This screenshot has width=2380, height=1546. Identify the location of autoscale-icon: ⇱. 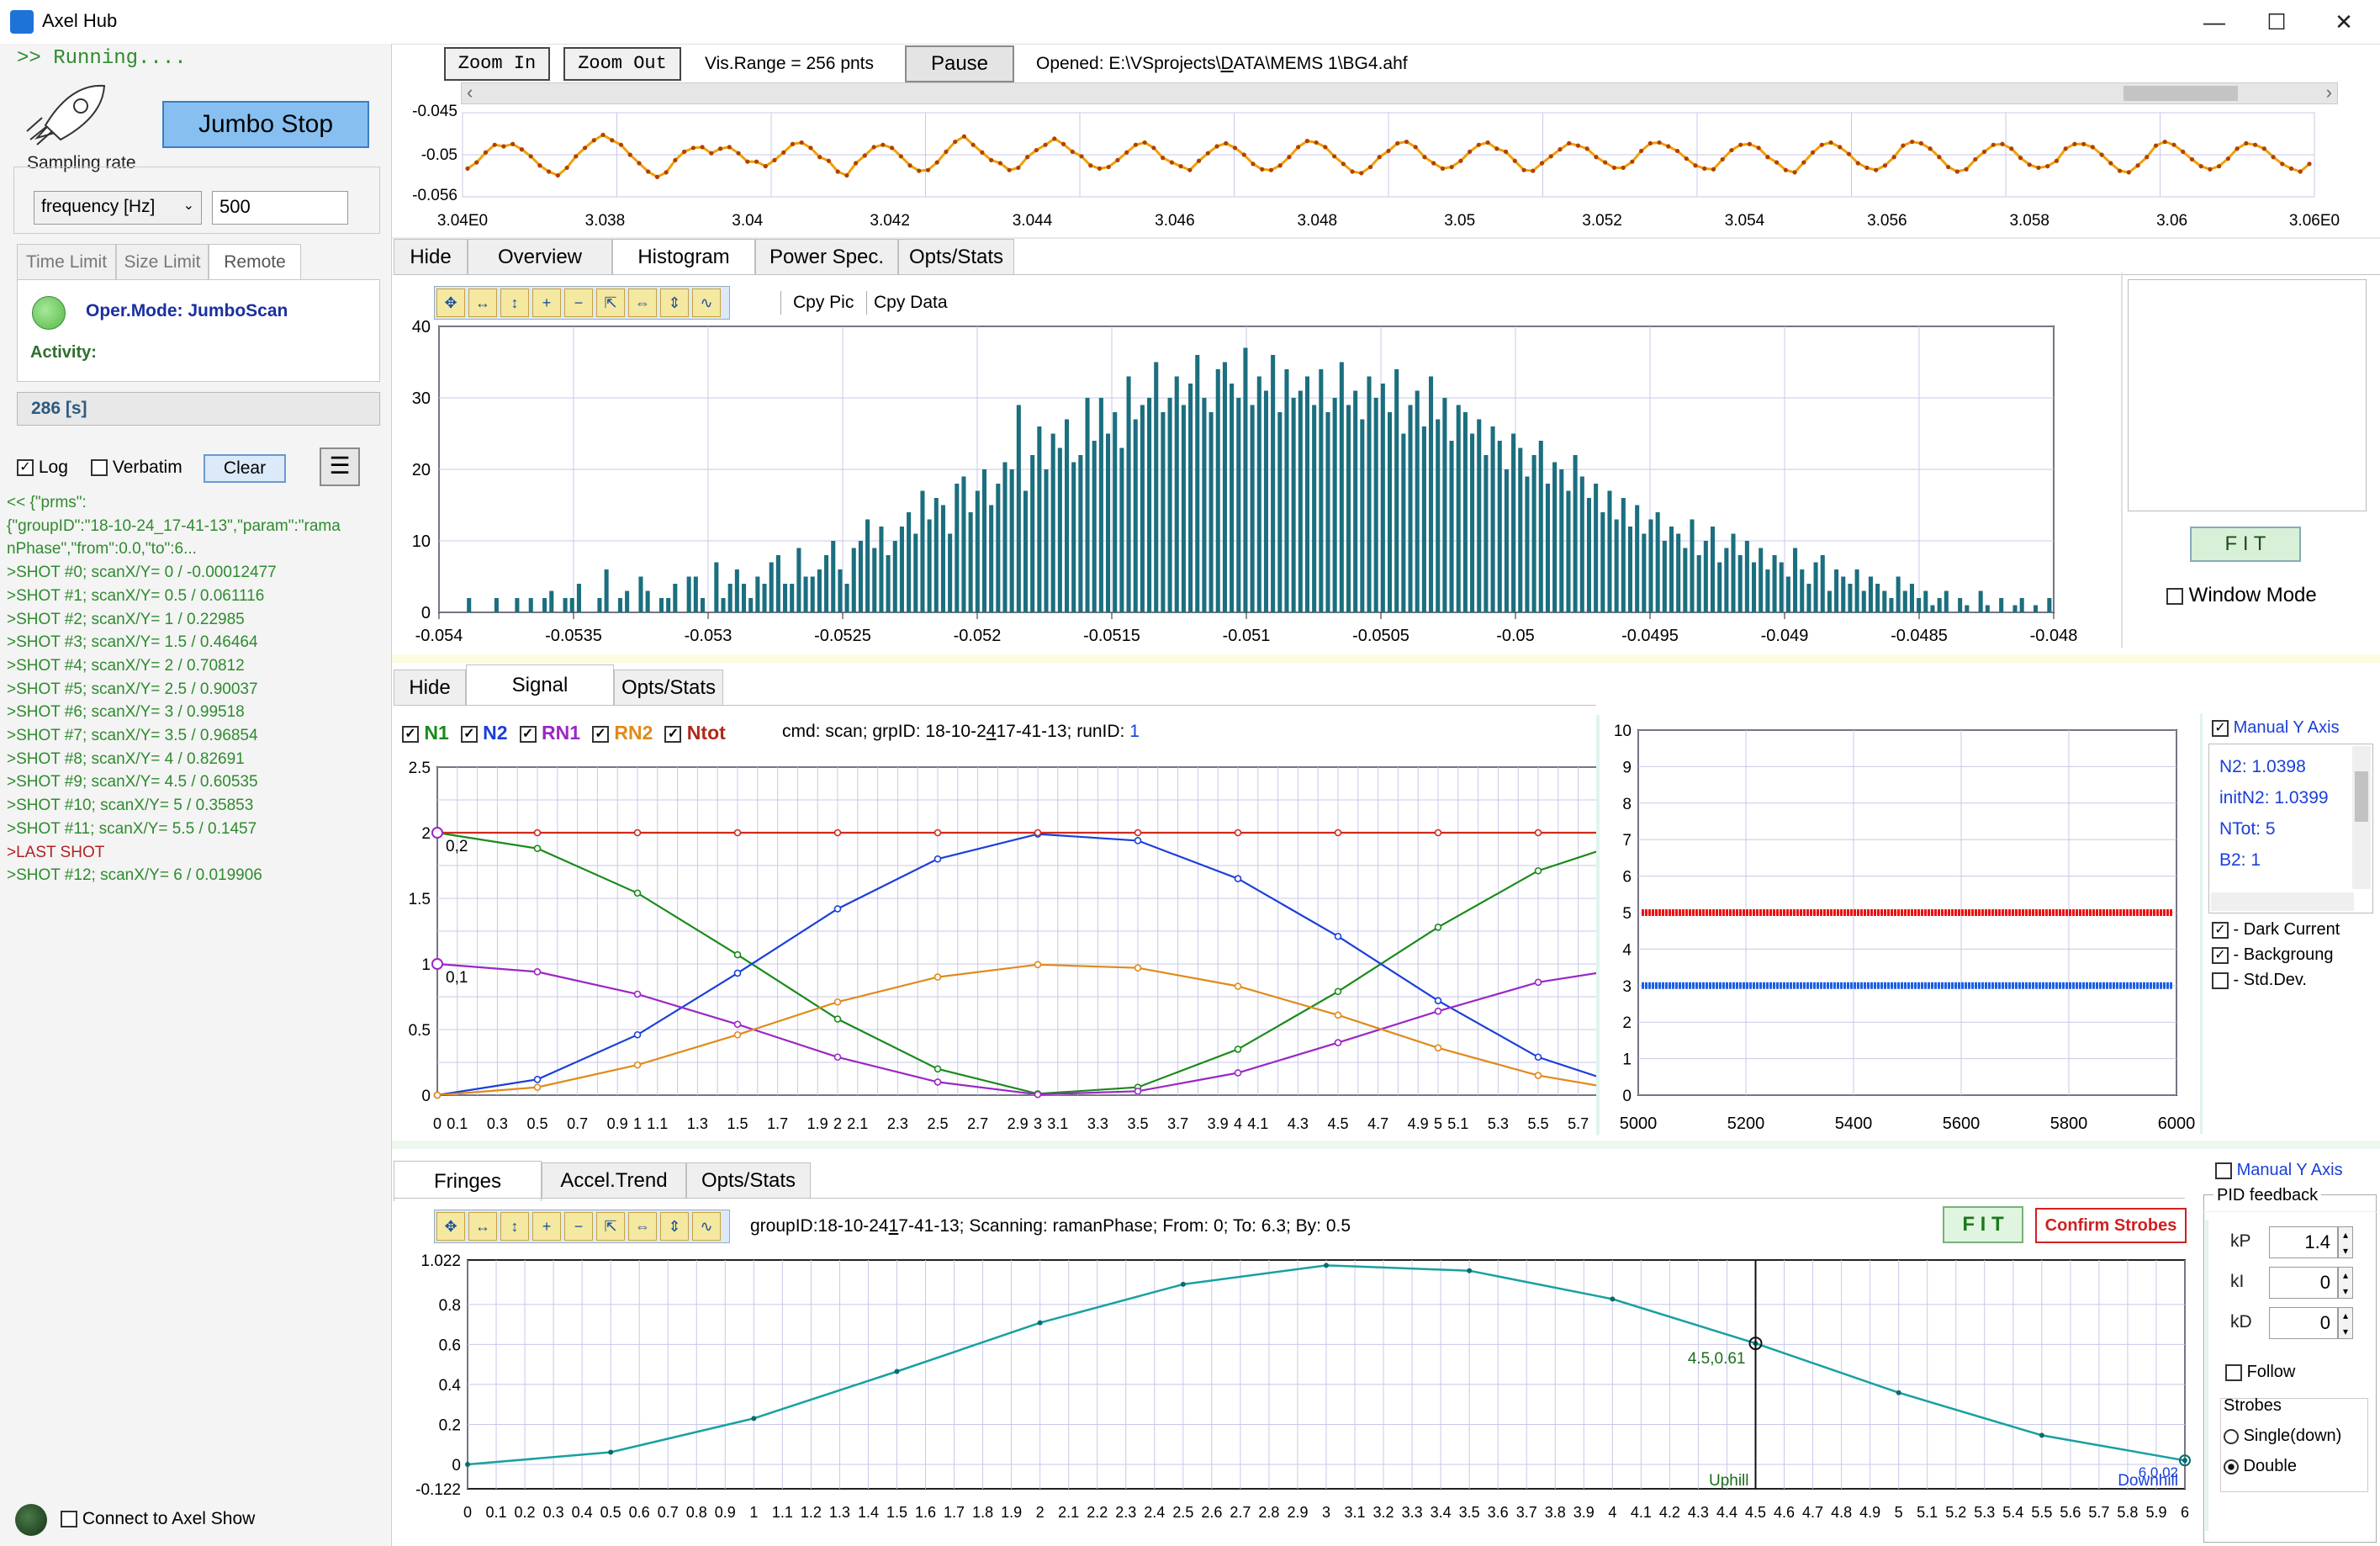
(610, 303).